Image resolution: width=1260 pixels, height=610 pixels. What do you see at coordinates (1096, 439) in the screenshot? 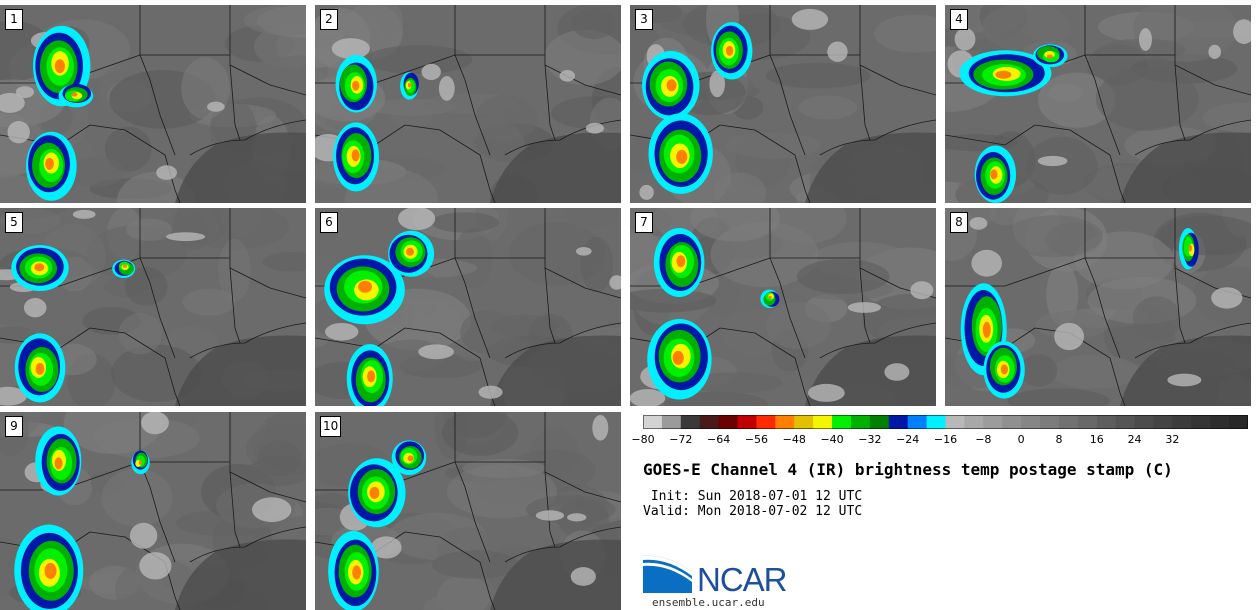
I see `colorbar-tick-label: 16` at bounding box center [1096, 439].